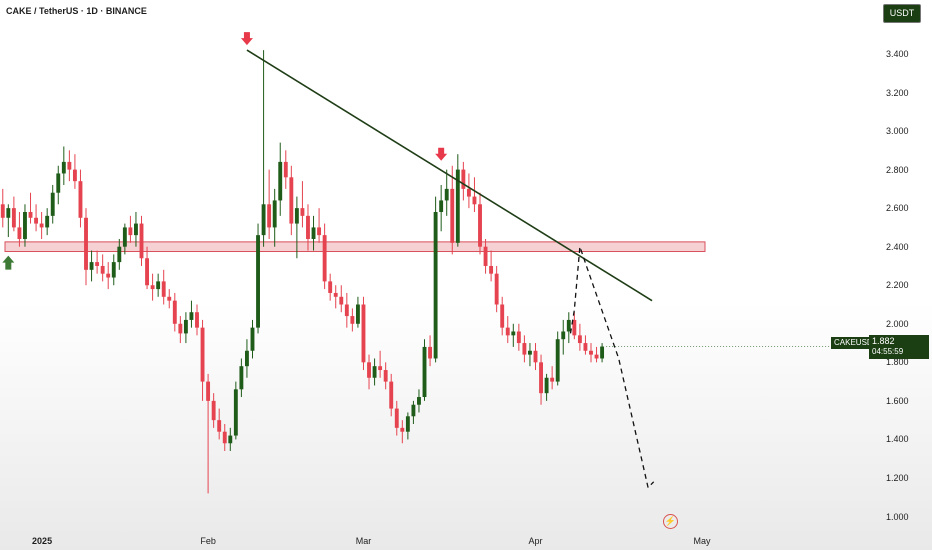 This screenshot has width=932, height=550. I want to click on projection-path, so click(612, 367).